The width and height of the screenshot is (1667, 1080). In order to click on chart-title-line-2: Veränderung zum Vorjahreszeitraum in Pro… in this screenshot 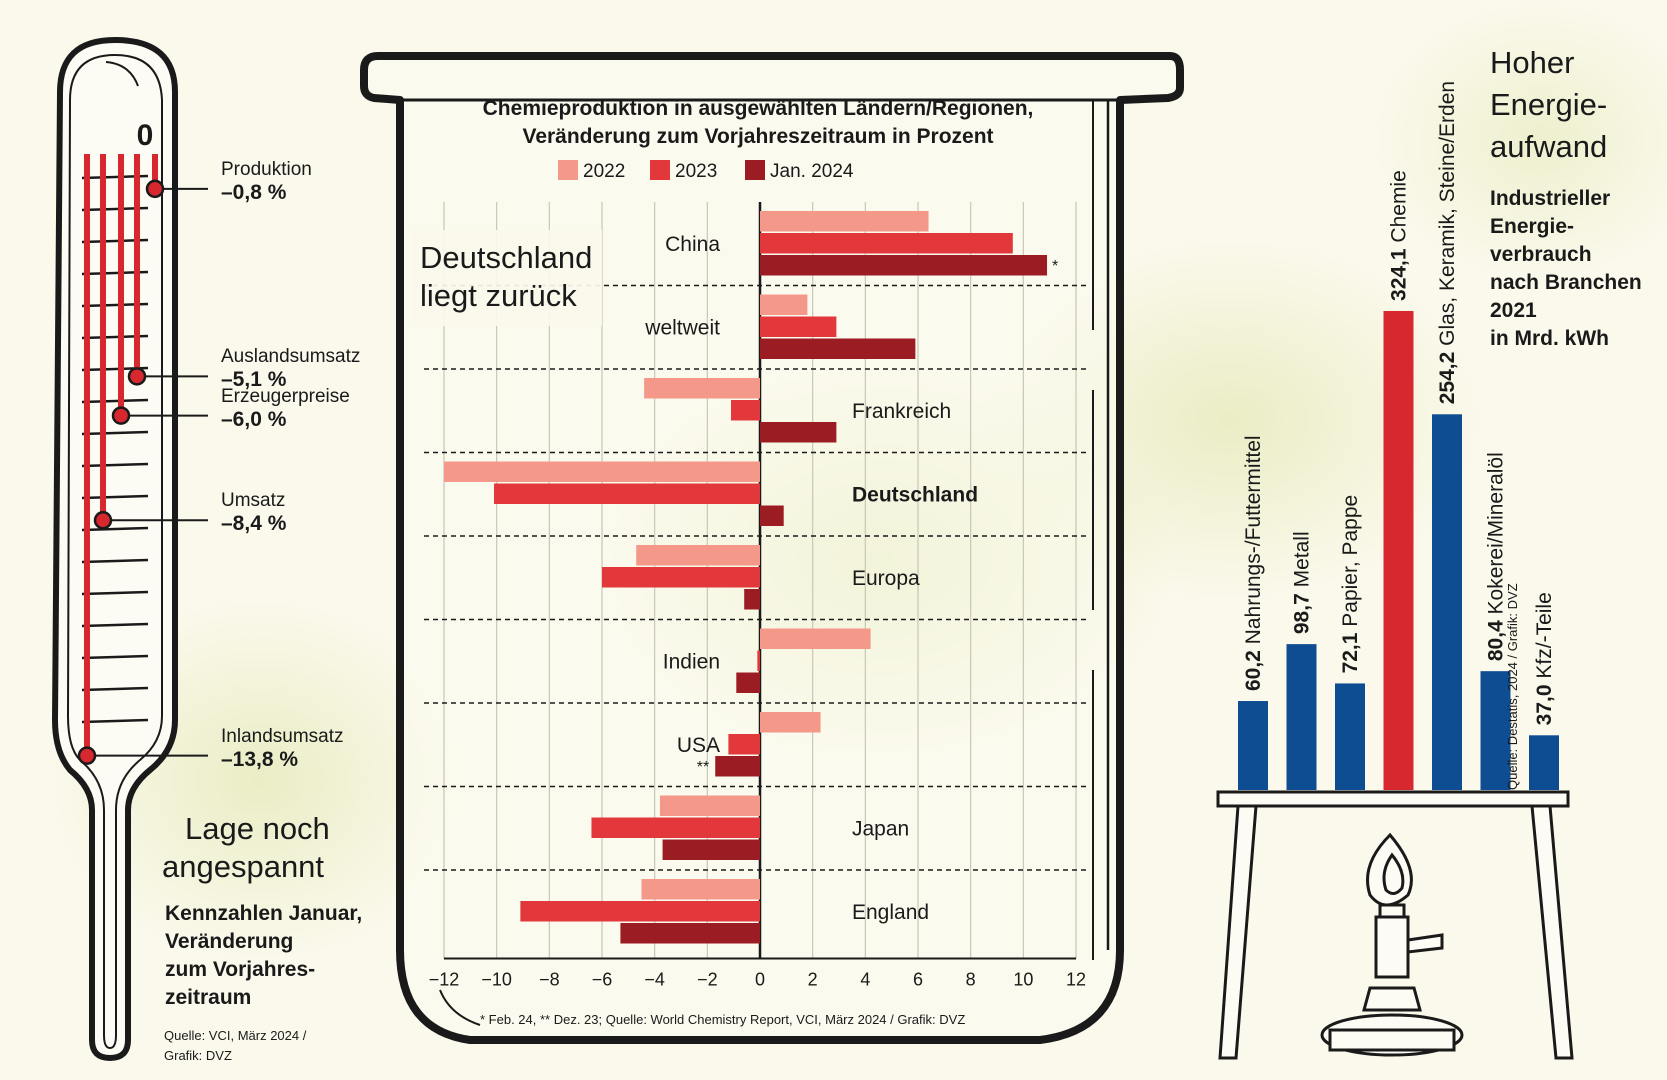, I will do `click(757, 136)`.